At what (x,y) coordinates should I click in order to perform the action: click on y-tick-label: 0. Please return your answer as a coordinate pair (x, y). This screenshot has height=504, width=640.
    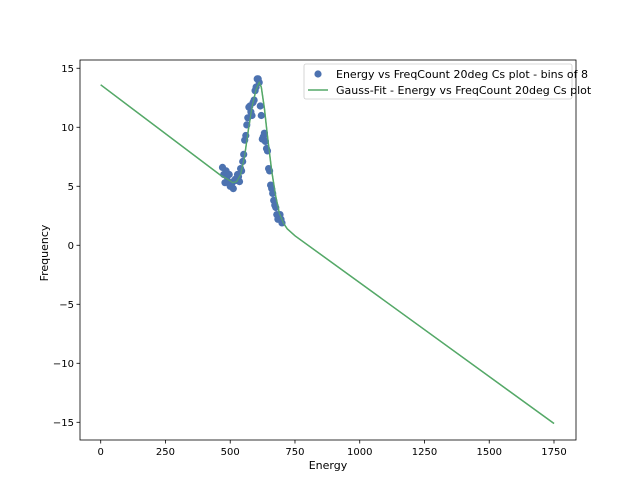
    Looking at the image, I should click on (71, 246).